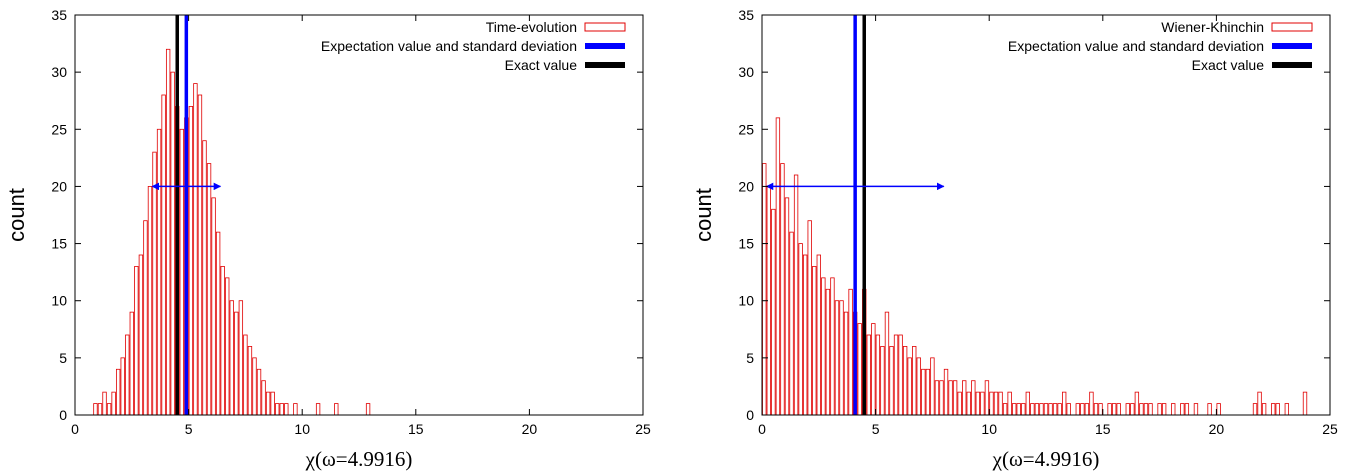  What do you see at coordinates (359, 459) in the screenshot?
I see `x-axis-label: χ(ω=4.9916)` at bounding box center [359, 459].